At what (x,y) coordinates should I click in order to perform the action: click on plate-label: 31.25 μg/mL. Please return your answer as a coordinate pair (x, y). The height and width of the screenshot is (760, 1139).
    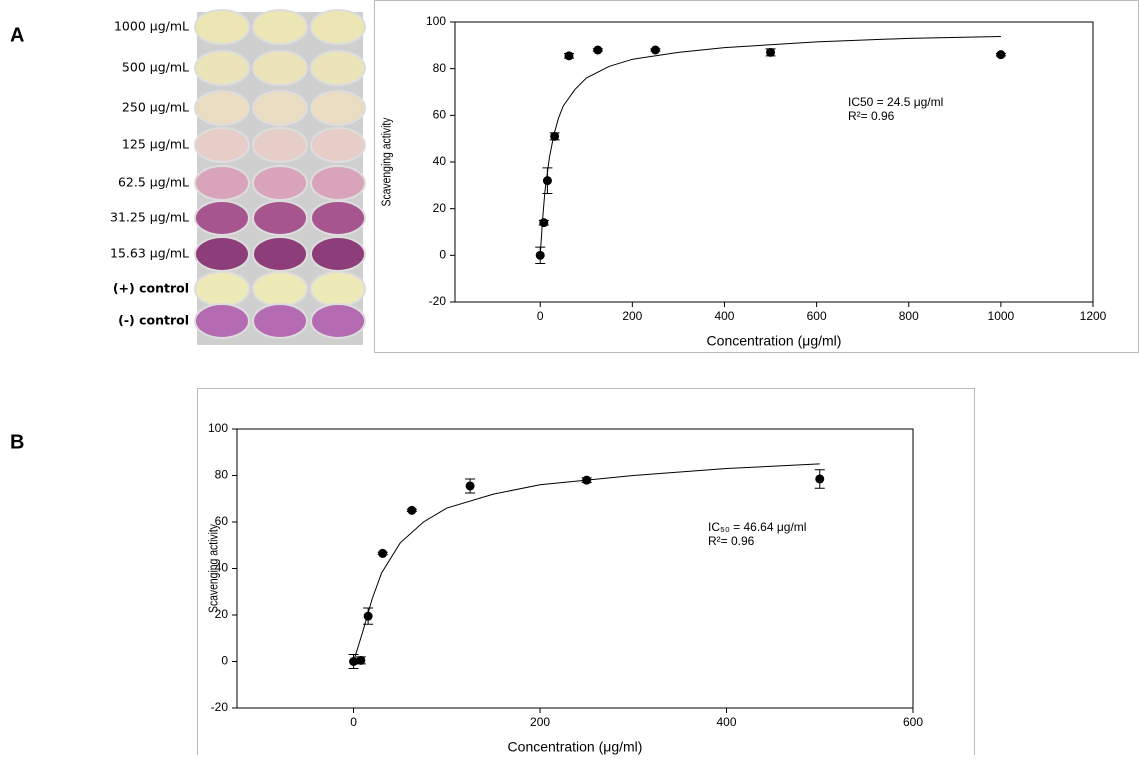
    Looking at the image, I should click on (149, 217).